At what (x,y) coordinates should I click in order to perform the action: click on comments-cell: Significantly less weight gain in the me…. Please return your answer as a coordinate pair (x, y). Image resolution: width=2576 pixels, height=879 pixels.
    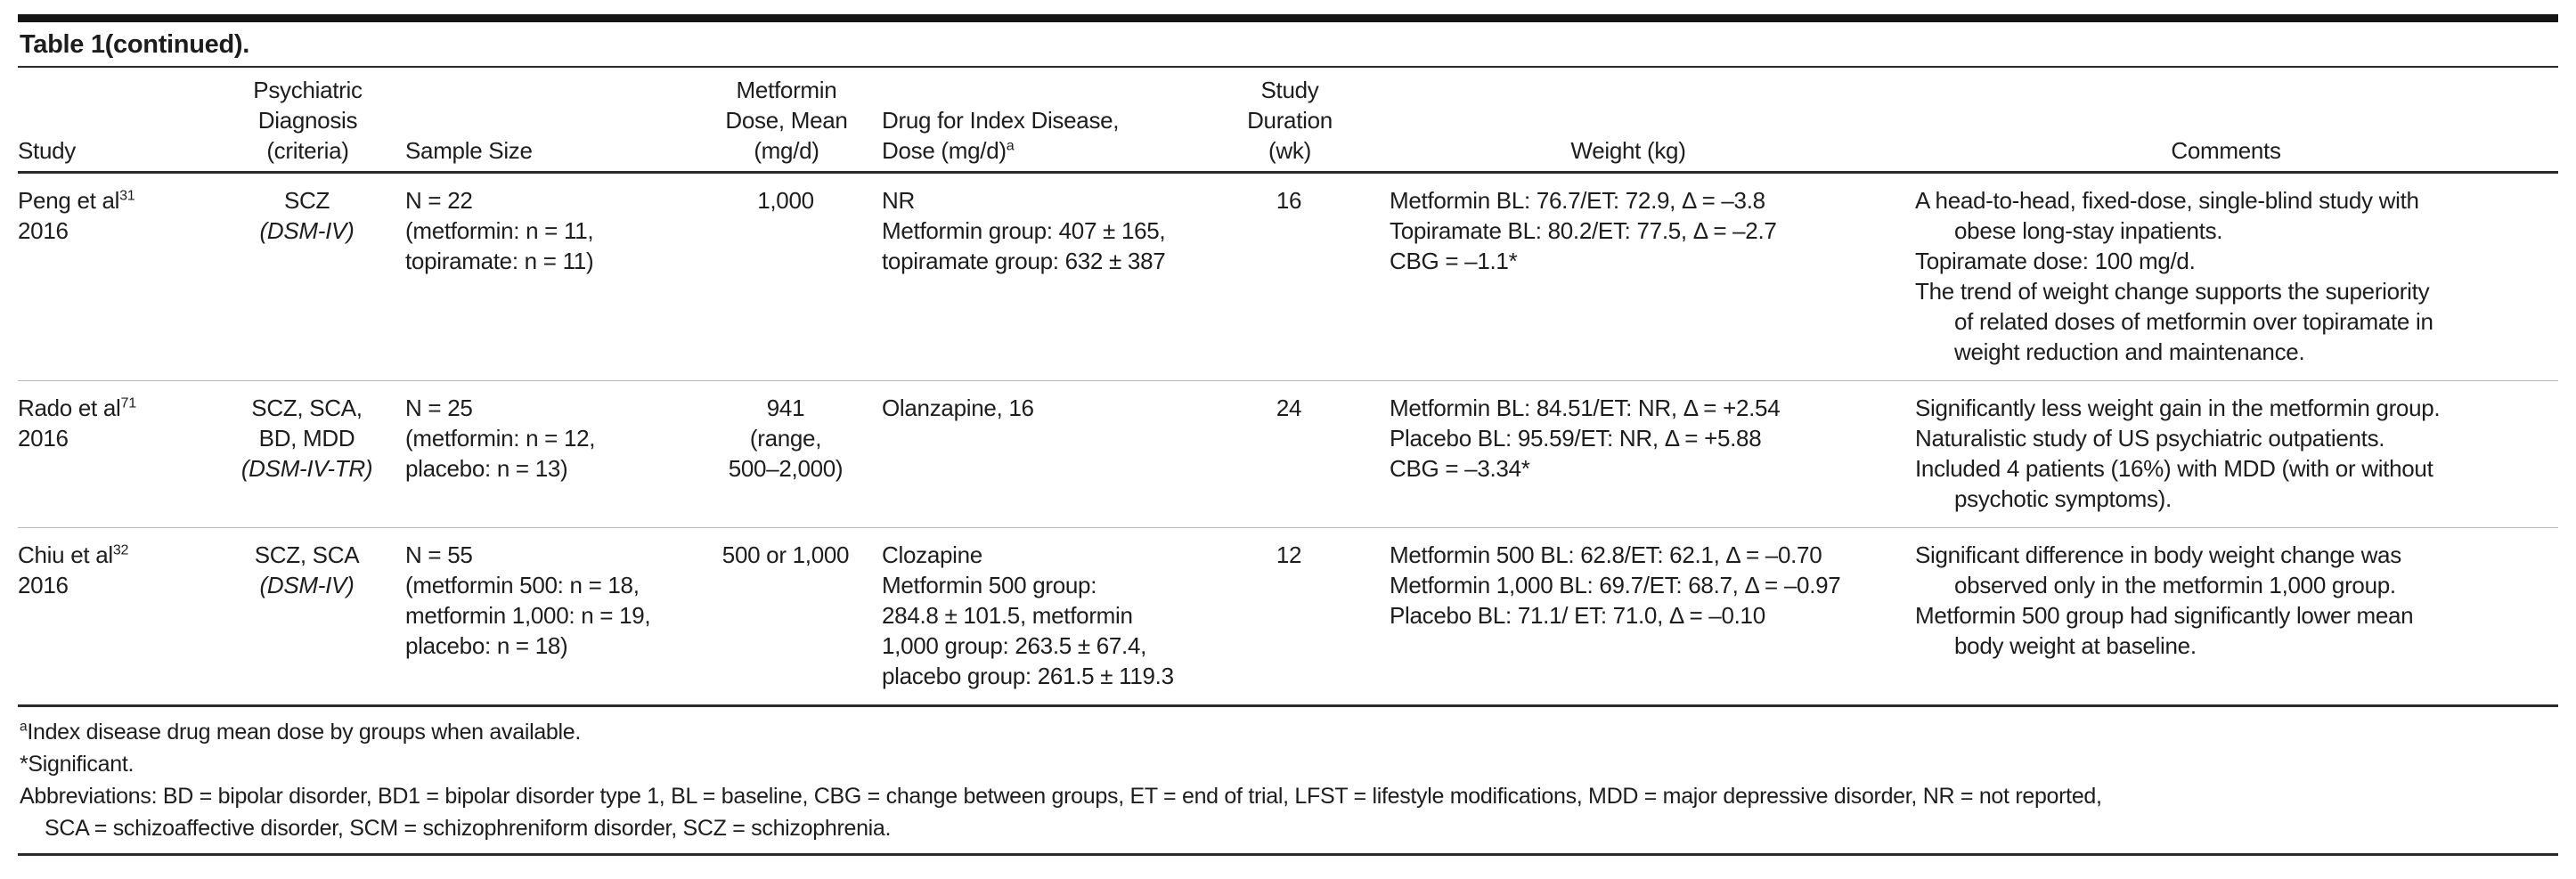
    Looking at the image, I should click on (2178, 453).